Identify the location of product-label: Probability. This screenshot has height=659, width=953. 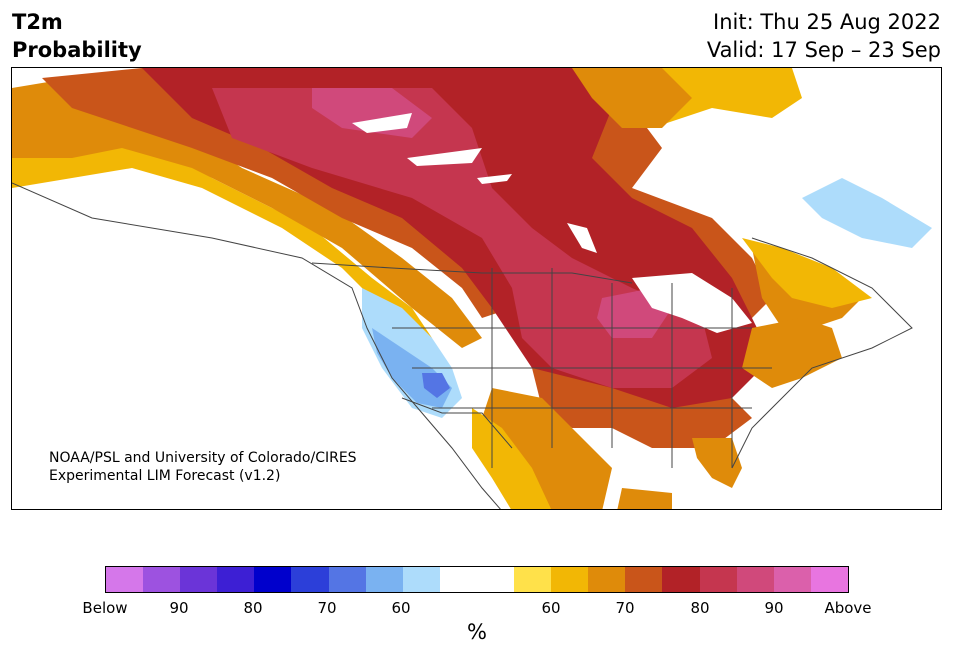
(77, 50).